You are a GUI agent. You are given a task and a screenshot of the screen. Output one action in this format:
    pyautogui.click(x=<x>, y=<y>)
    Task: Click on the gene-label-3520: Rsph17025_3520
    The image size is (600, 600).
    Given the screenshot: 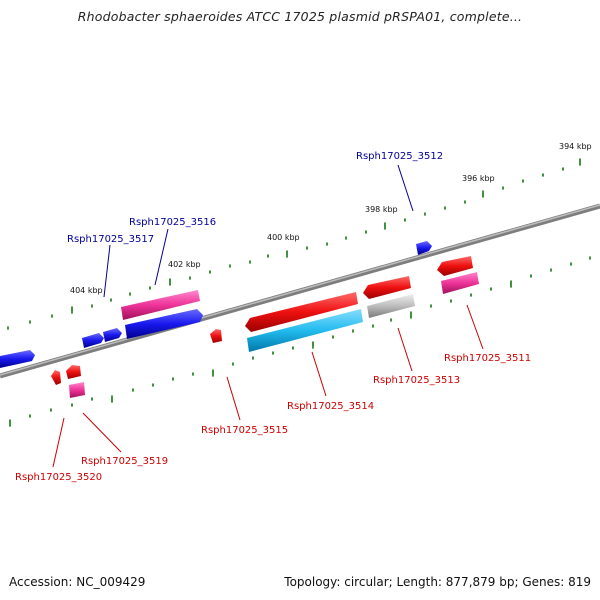 What is the action you would take?
    pyautogui.click(x=58, y=477)
    